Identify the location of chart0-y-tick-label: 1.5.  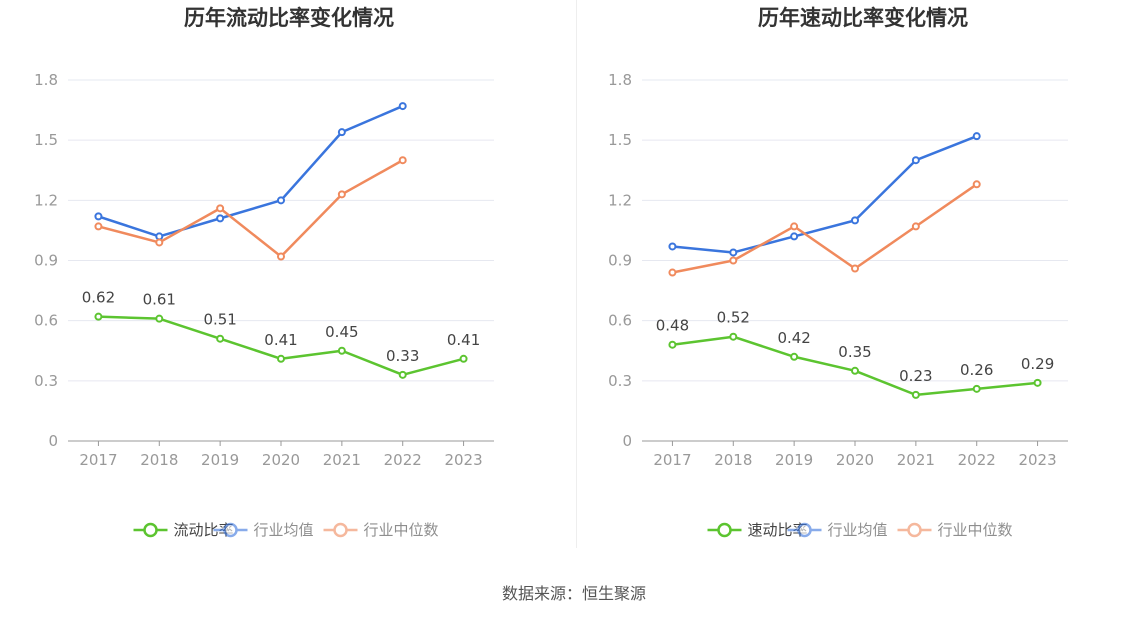
(46, 140).